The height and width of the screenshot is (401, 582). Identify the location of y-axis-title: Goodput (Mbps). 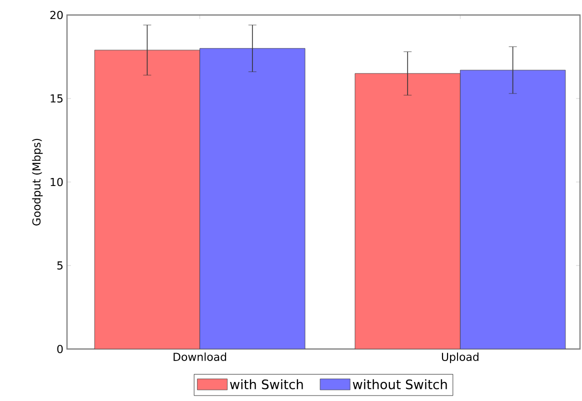
(37, 182).